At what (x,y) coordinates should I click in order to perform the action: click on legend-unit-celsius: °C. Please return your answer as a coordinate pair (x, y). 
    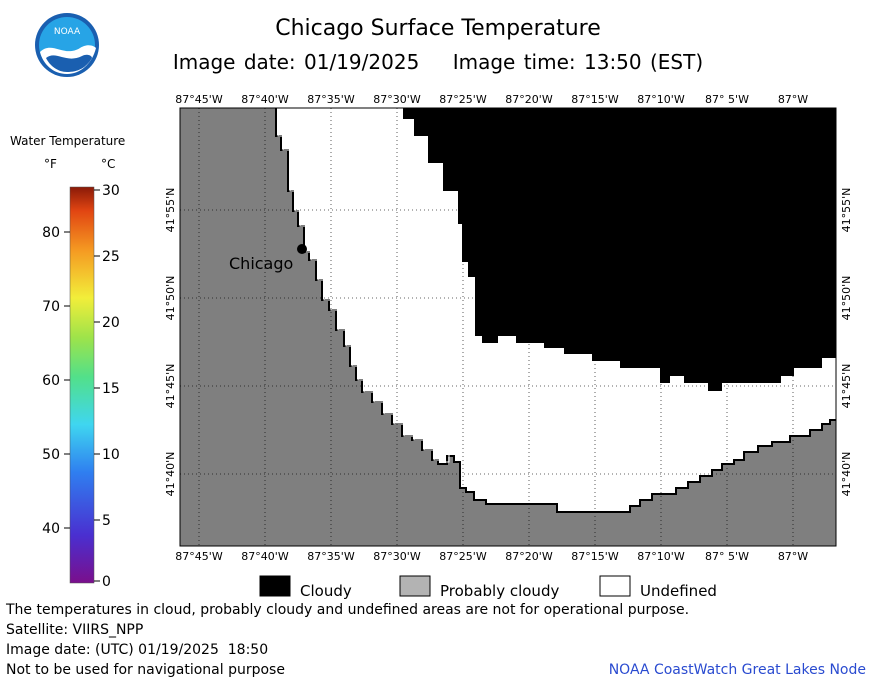
    Looking at the image, I should click on (108, 164).